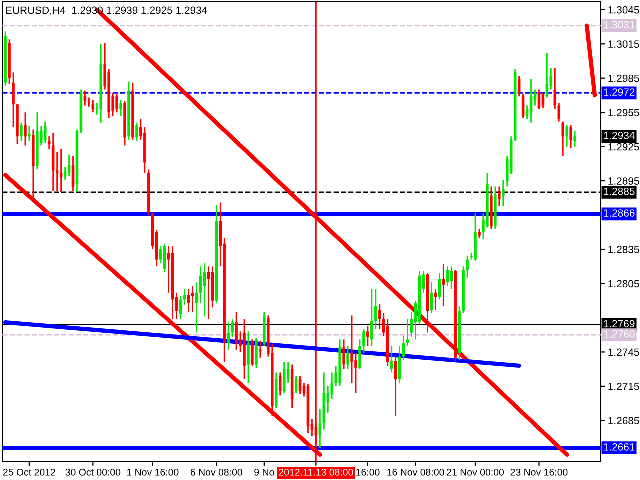  I want to click on y-tick-label: 1.2685, so click(624, 421).